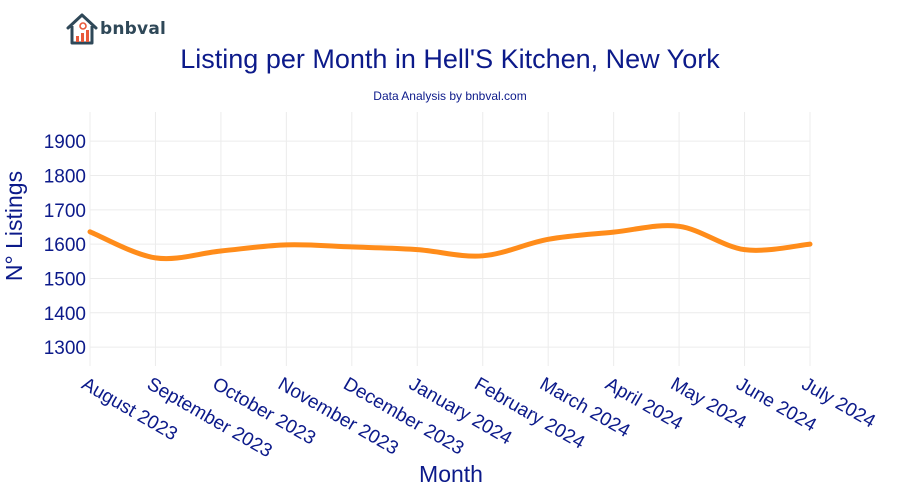  I want to click on y-tick-label: 1300, so click(65, 348).